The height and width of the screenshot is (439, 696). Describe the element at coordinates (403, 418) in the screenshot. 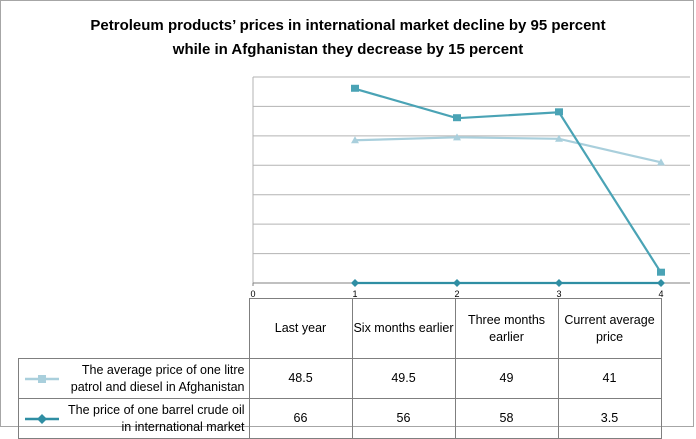

I see `table-cell: 56` at that location.